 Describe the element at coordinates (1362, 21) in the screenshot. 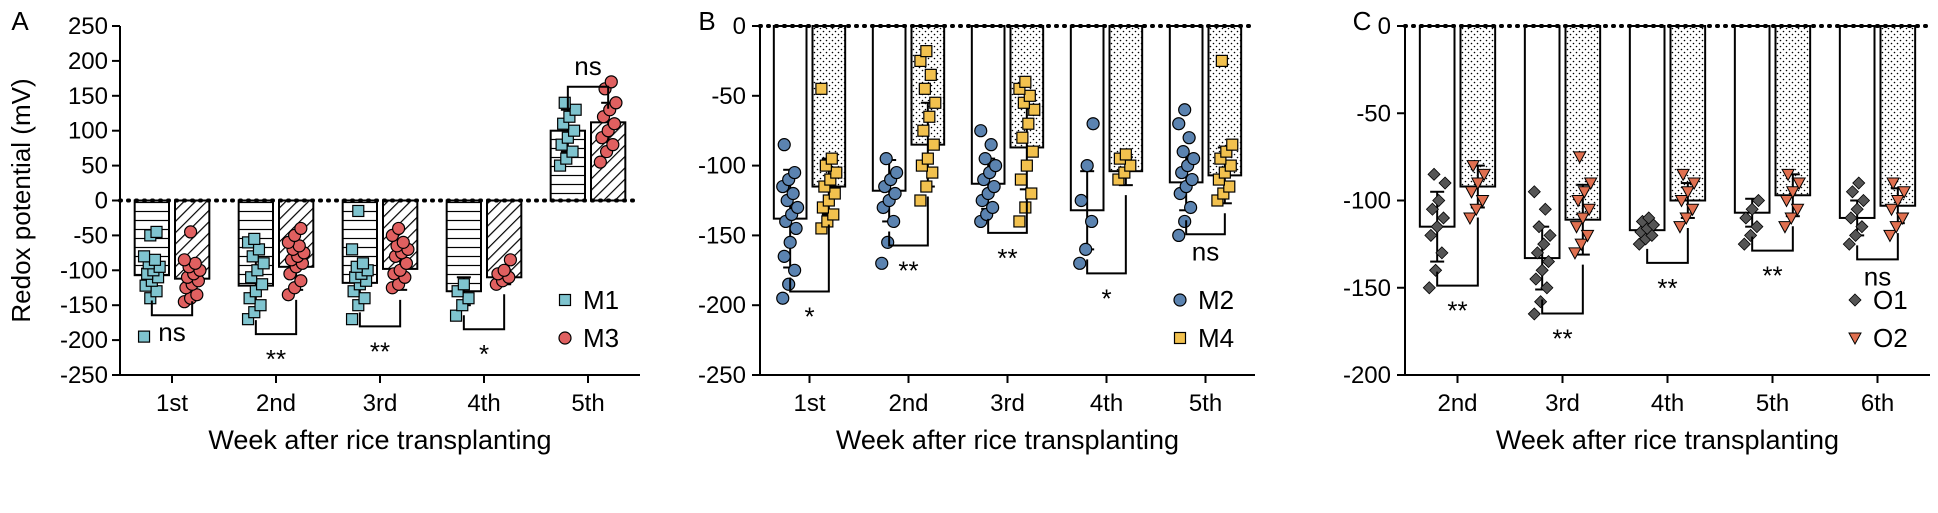

I see `panel-letter: C` at that location.